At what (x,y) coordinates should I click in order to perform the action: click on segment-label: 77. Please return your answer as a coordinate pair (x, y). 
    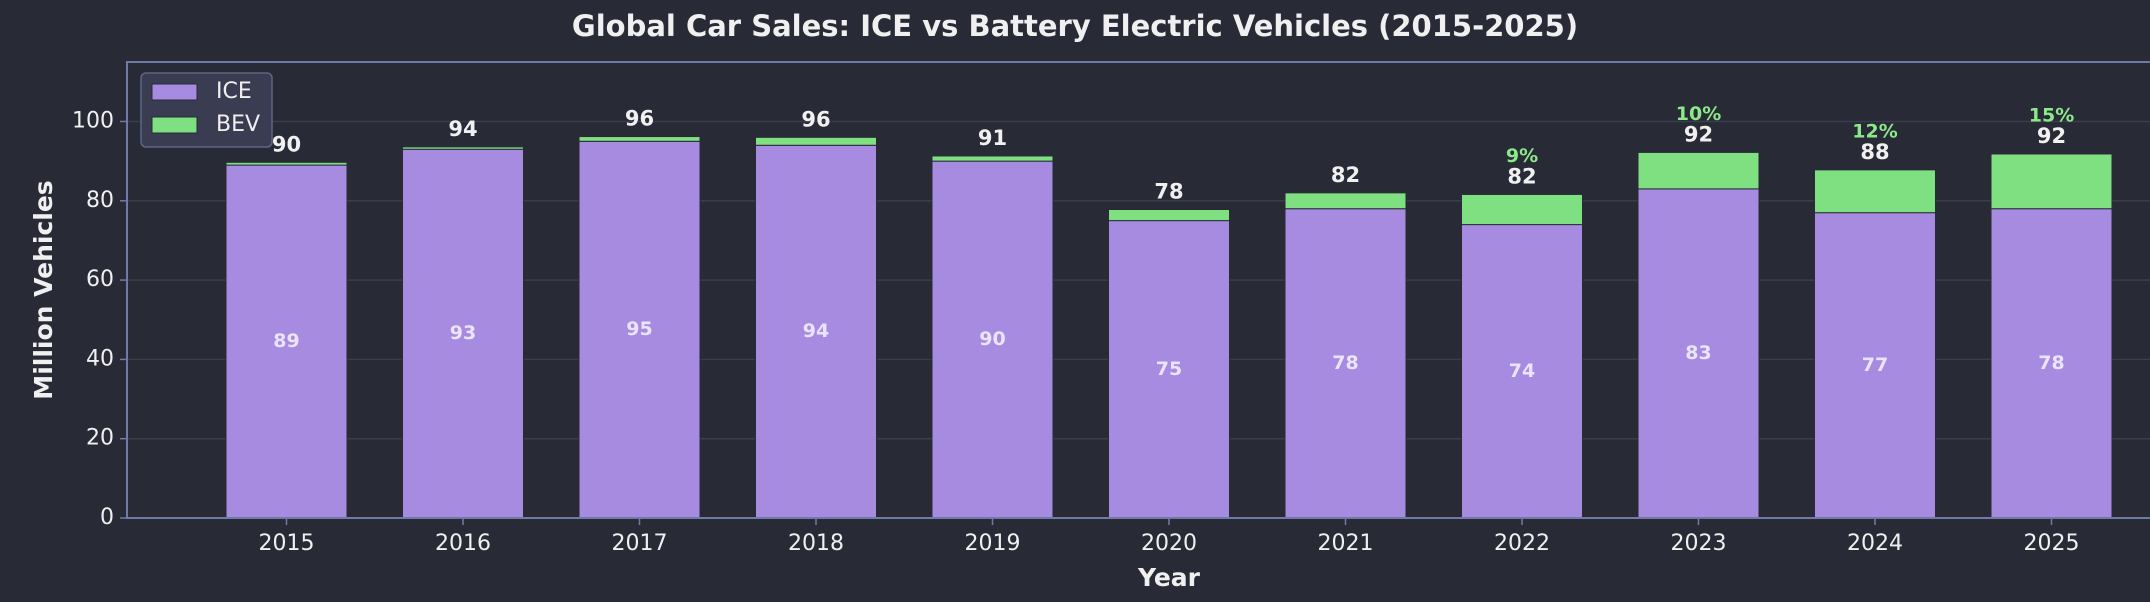
    Looking at the image, I should click on (1875, 365).